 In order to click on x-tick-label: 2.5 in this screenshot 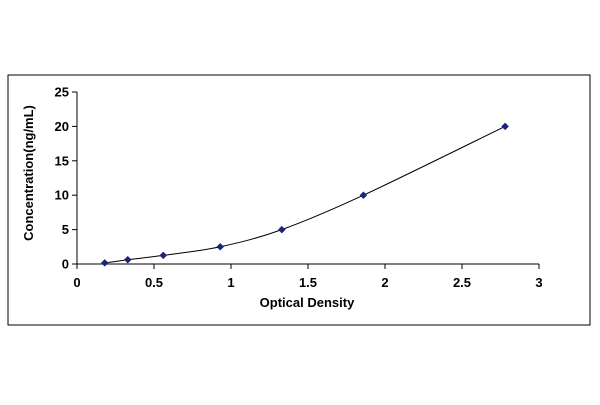, I will do `click(462, 282)`.